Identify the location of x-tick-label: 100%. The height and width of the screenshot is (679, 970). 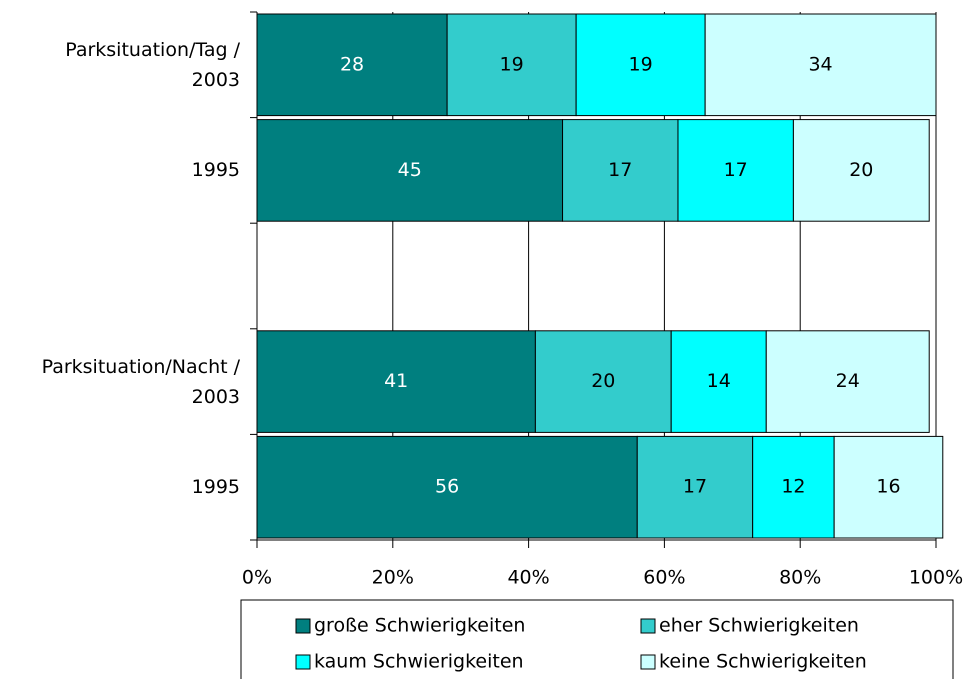
(936, 578).